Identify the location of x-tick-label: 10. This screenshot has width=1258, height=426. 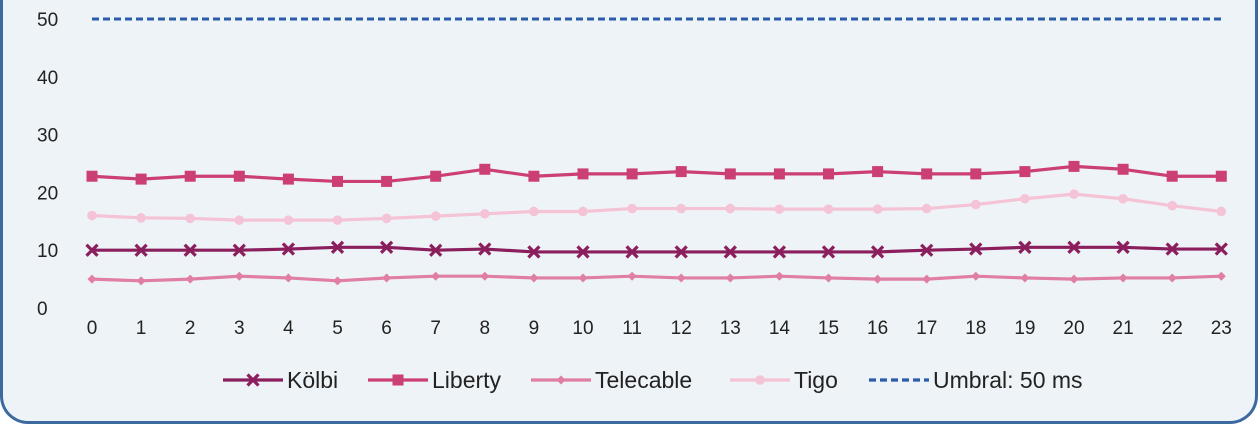
(582, 328).